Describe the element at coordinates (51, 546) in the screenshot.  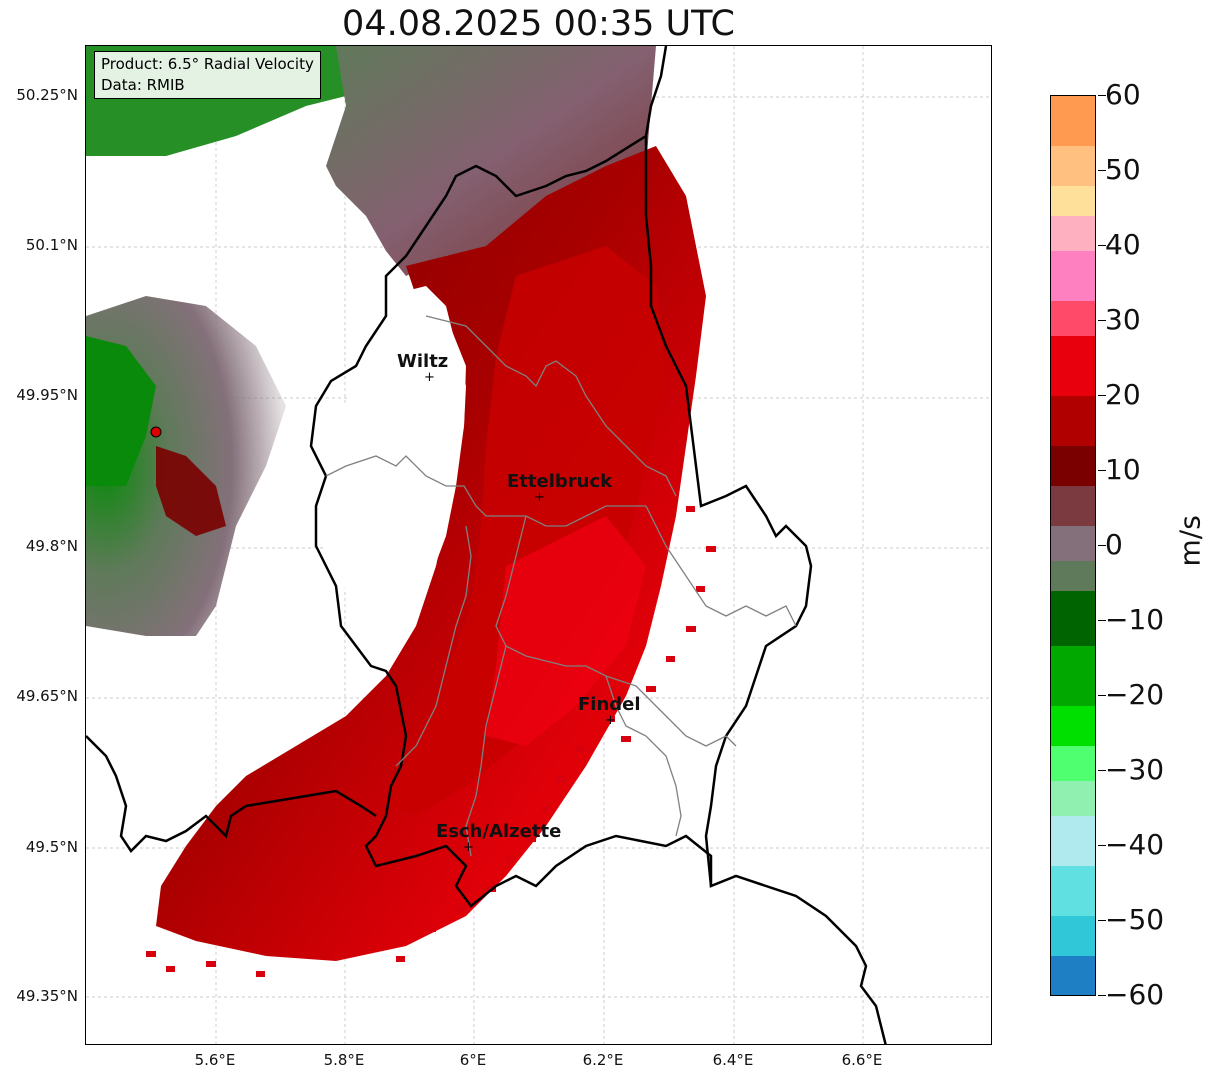
I see `y-tick-label: 49.8°N` at that location.